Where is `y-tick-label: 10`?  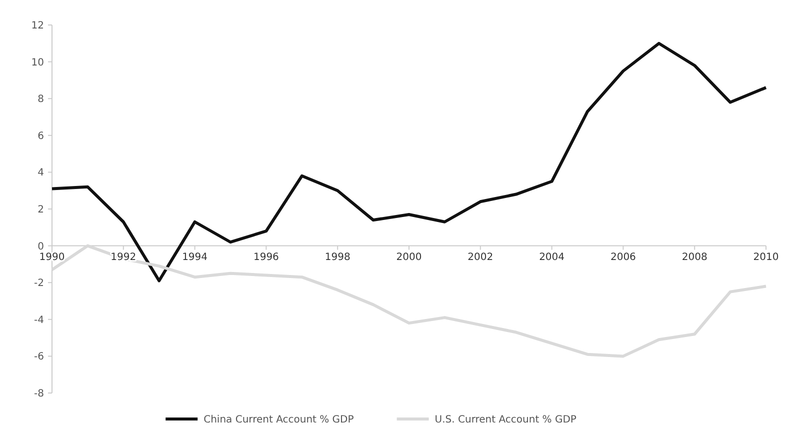 y-tick-label: 10 is located at coordinates (37, 62).